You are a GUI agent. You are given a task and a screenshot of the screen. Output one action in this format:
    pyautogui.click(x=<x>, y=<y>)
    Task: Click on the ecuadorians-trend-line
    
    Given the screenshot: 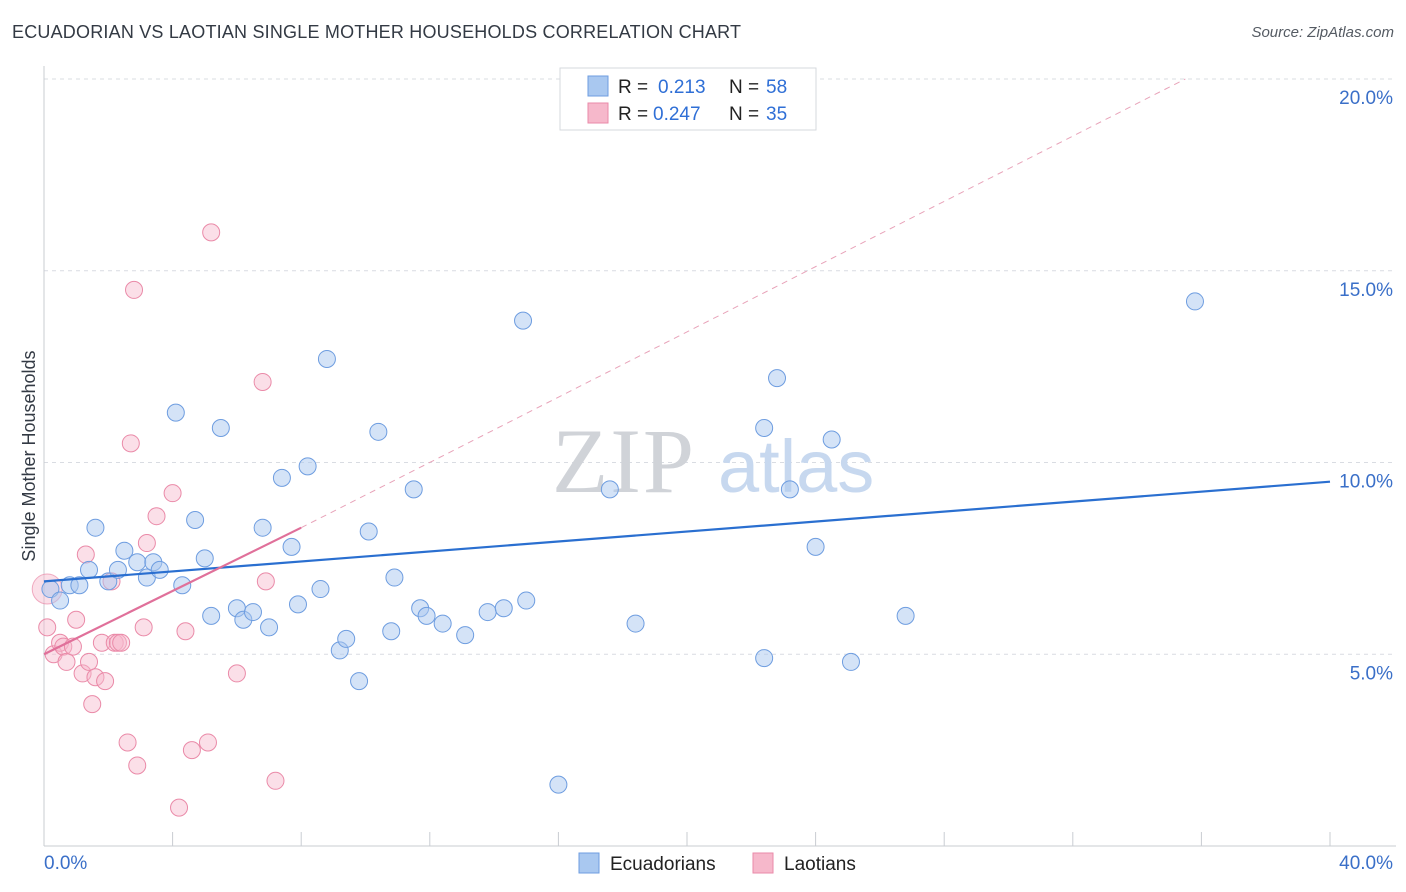 What is the action you would take?
    pyautogui.click(x=687, y=531)
    